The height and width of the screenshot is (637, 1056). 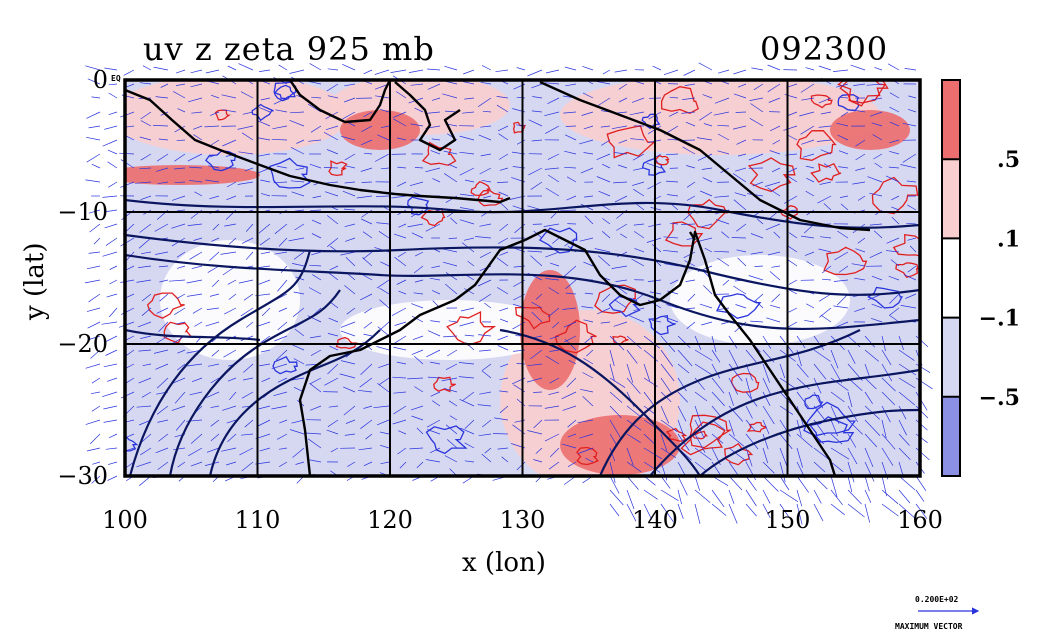 What do you see at coordinates (35, 281) in the screenshot?
I see `y-axis-label: y (lat)` at bounding box center [35, 281].